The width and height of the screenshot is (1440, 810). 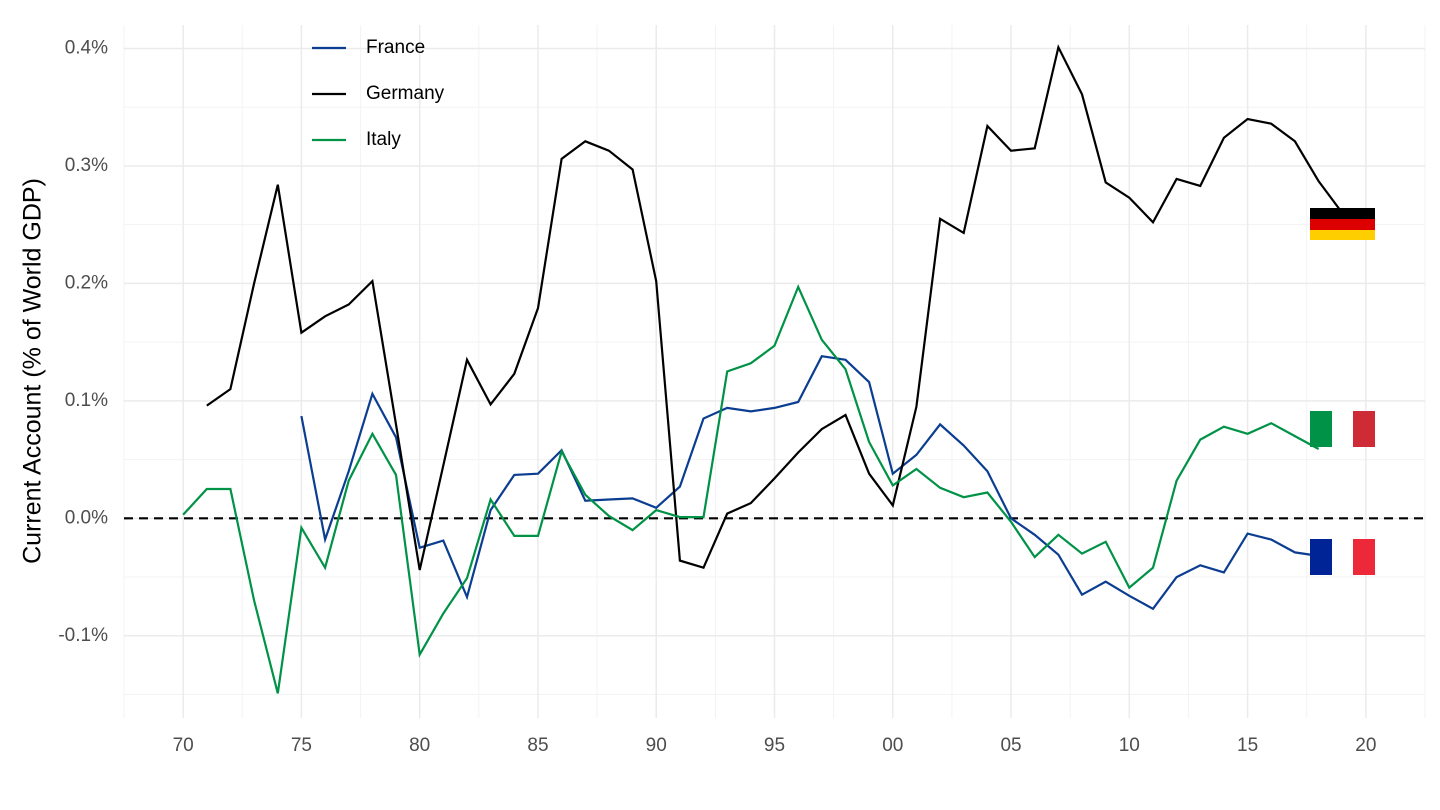 What do you see at coordinates (383, 139) in the screenshot?
I see `legend-label: Italy` at bounding box center [383, 139].